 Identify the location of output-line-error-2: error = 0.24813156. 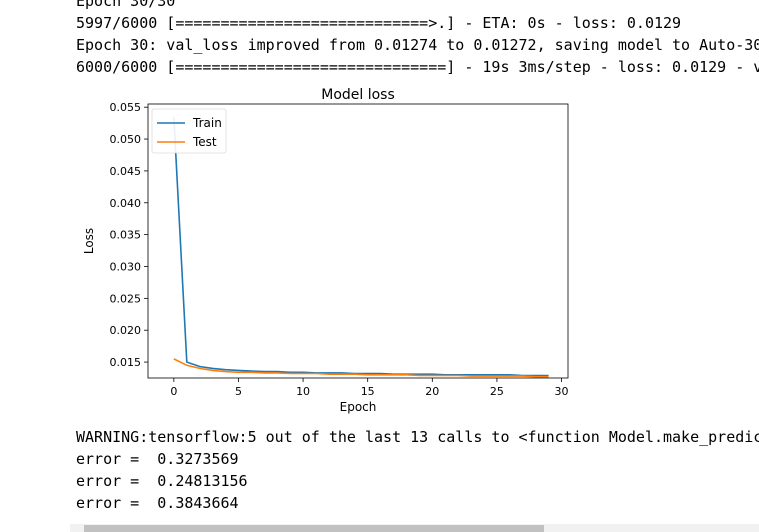
(162, 481).